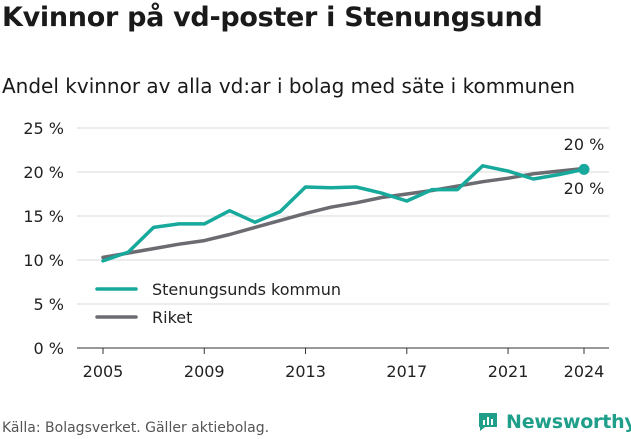  Describe the element at coordinates (49, 304) in the screenshot. I see `y-tick-label: 5 %` at that location.